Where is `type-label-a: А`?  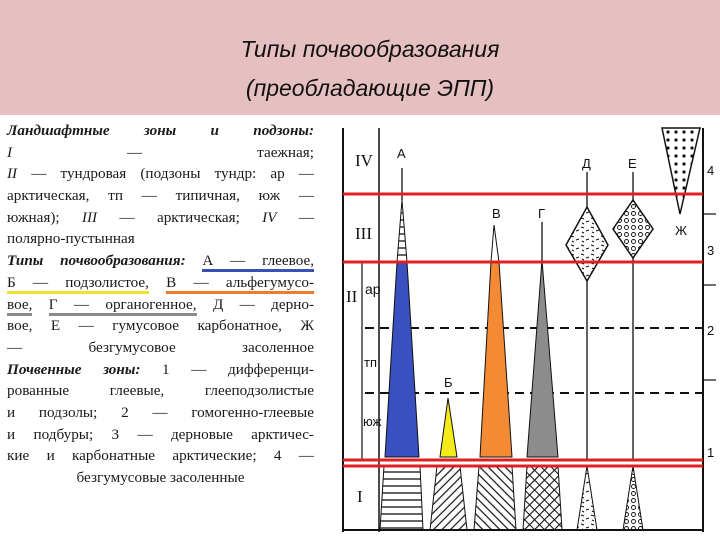
type-label-a: А is located at coordinates (401, 153).